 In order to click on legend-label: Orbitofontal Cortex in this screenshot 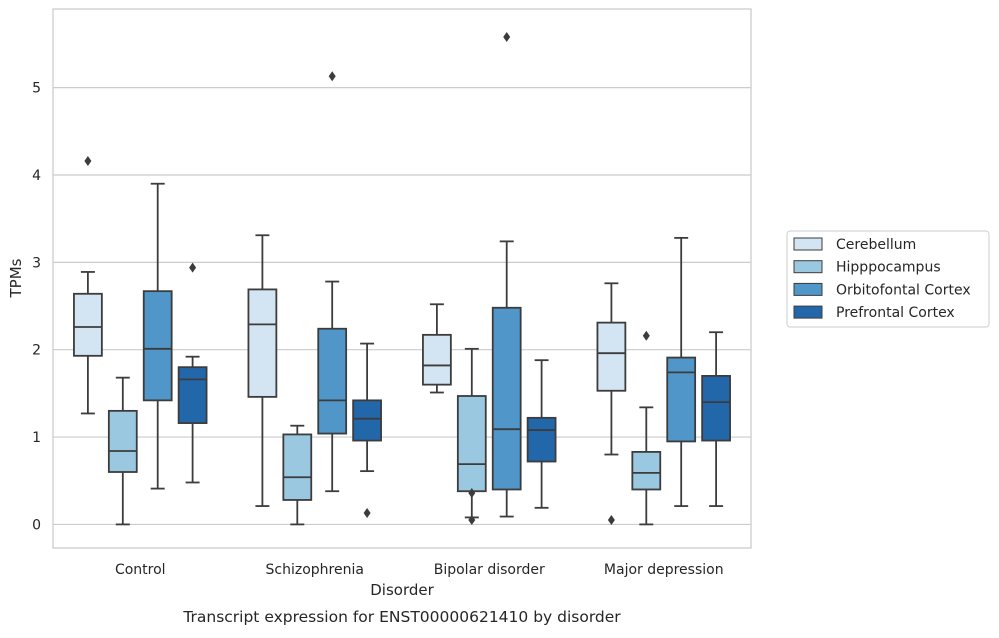, I will do `click(903, 290)`.